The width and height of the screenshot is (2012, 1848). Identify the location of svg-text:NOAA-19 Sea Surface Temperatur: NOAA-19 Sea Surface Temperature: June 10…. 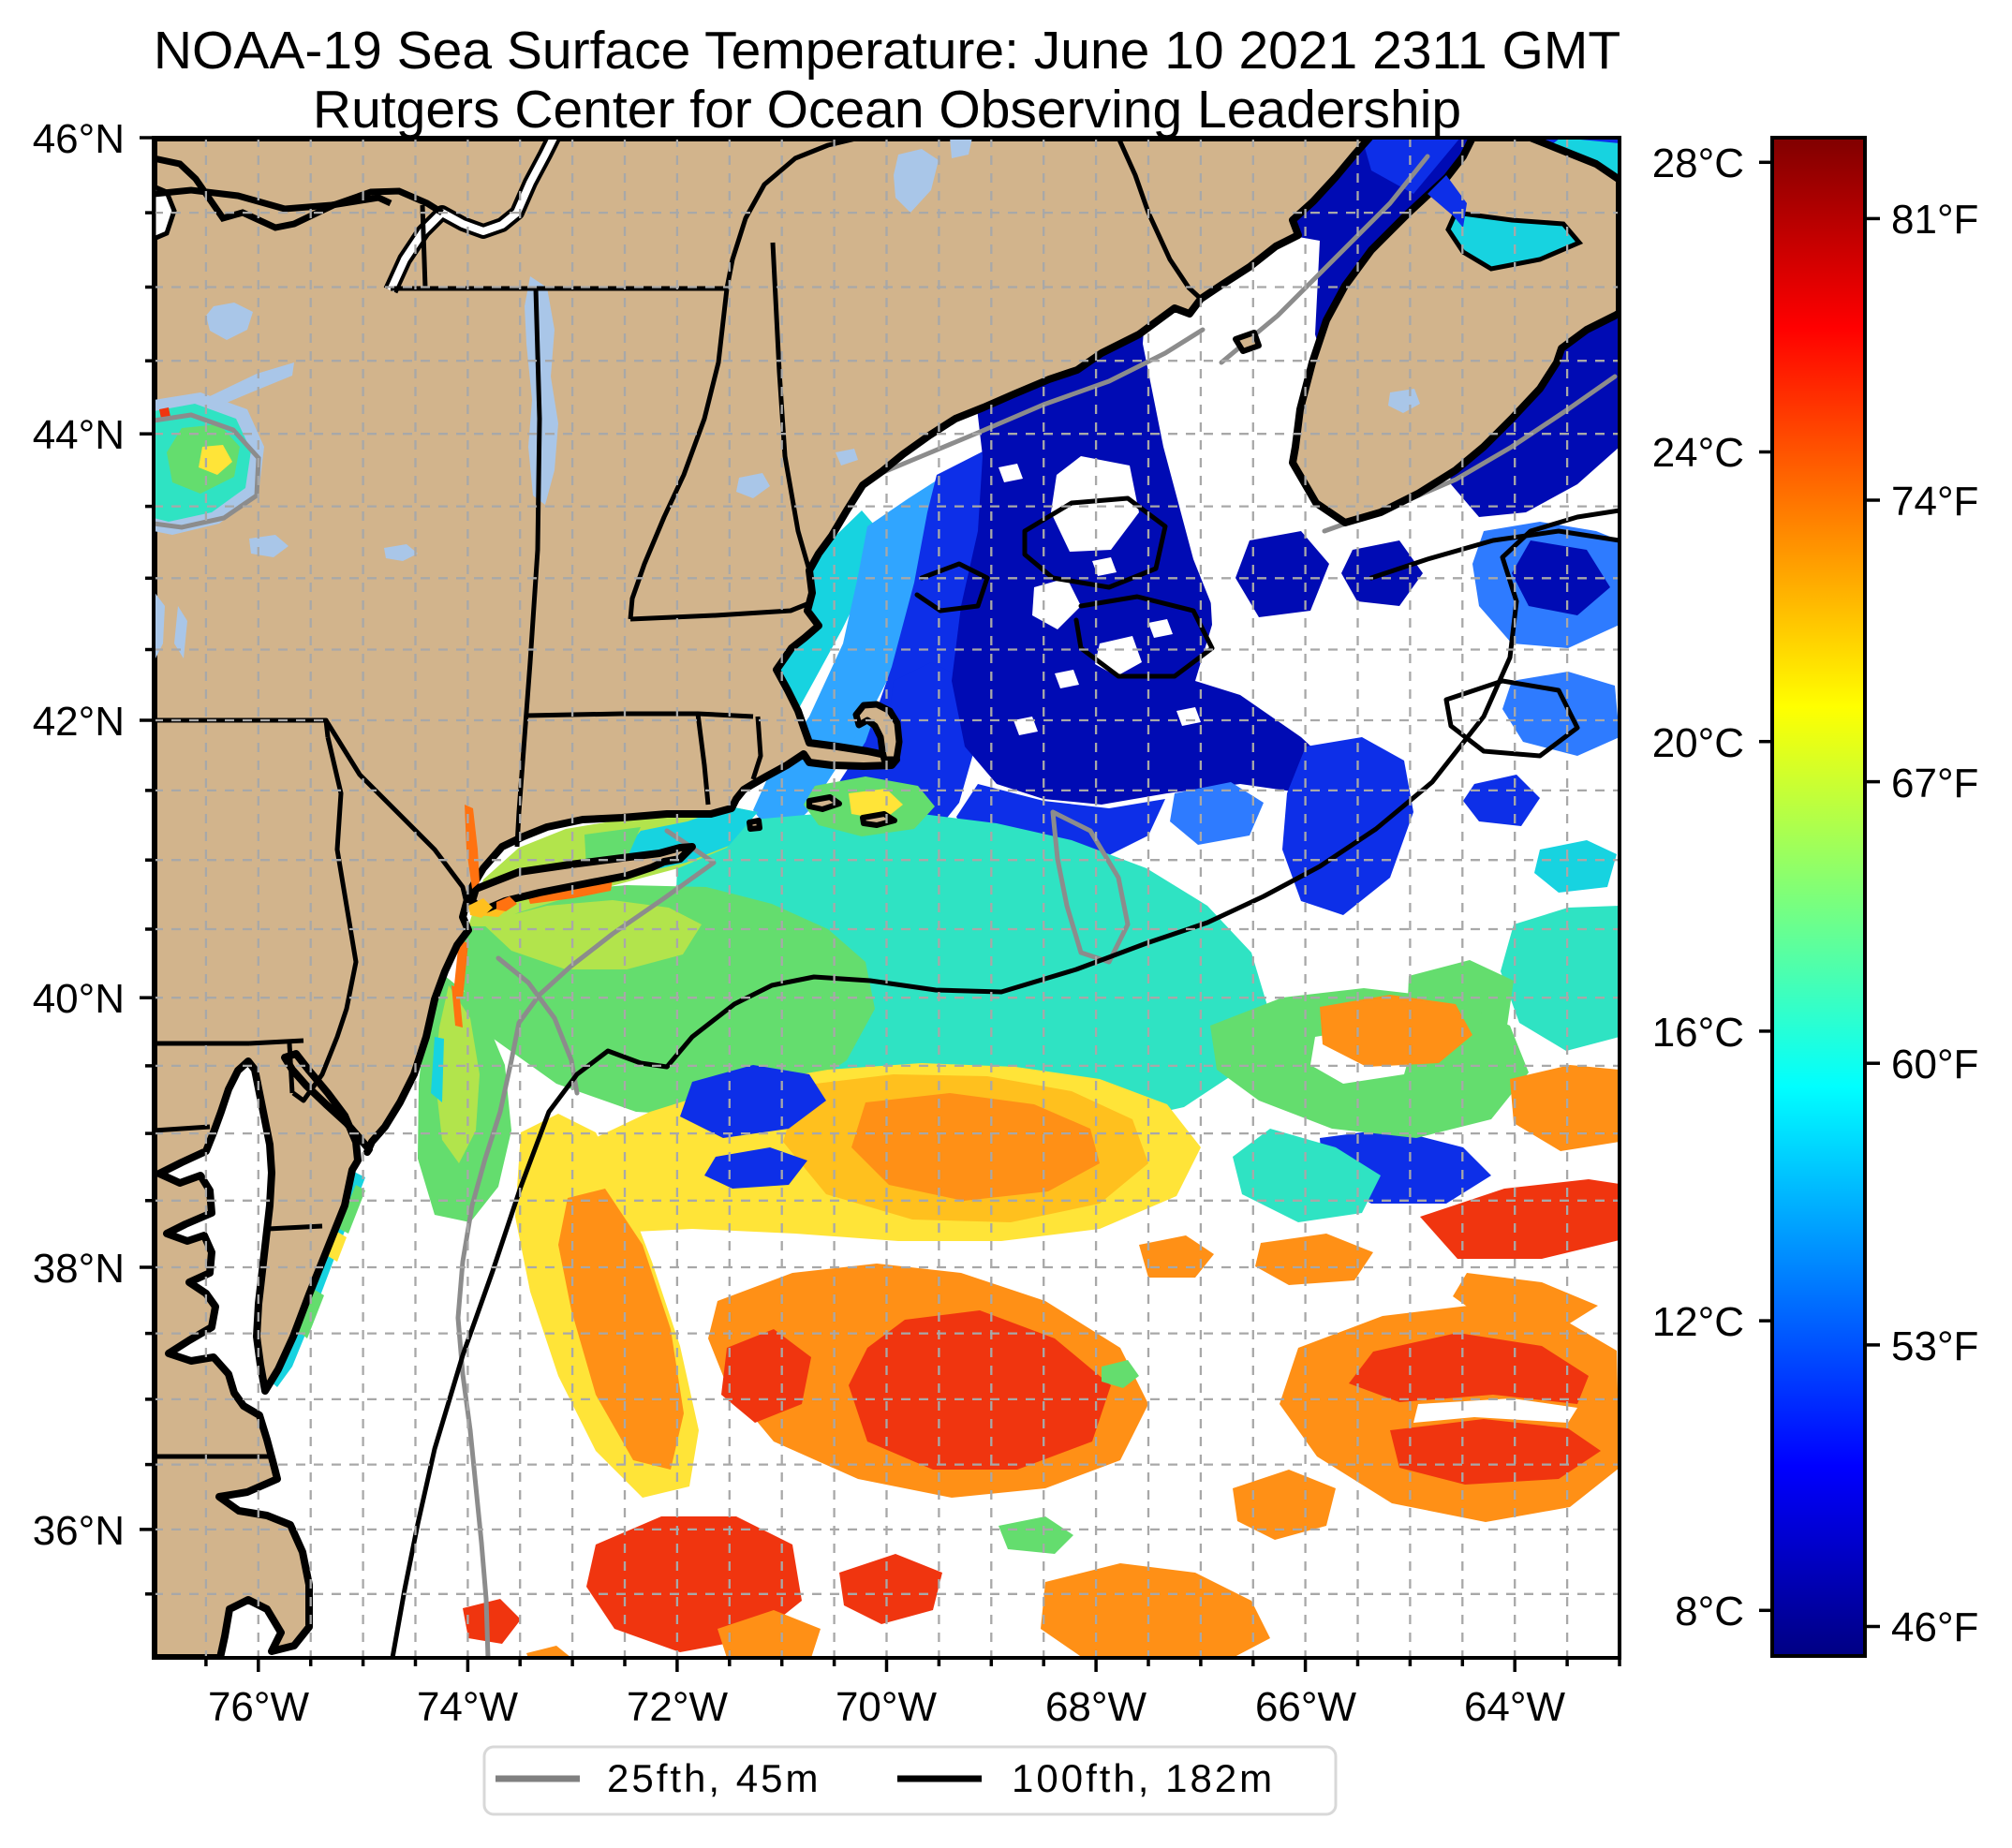
(887, 51).